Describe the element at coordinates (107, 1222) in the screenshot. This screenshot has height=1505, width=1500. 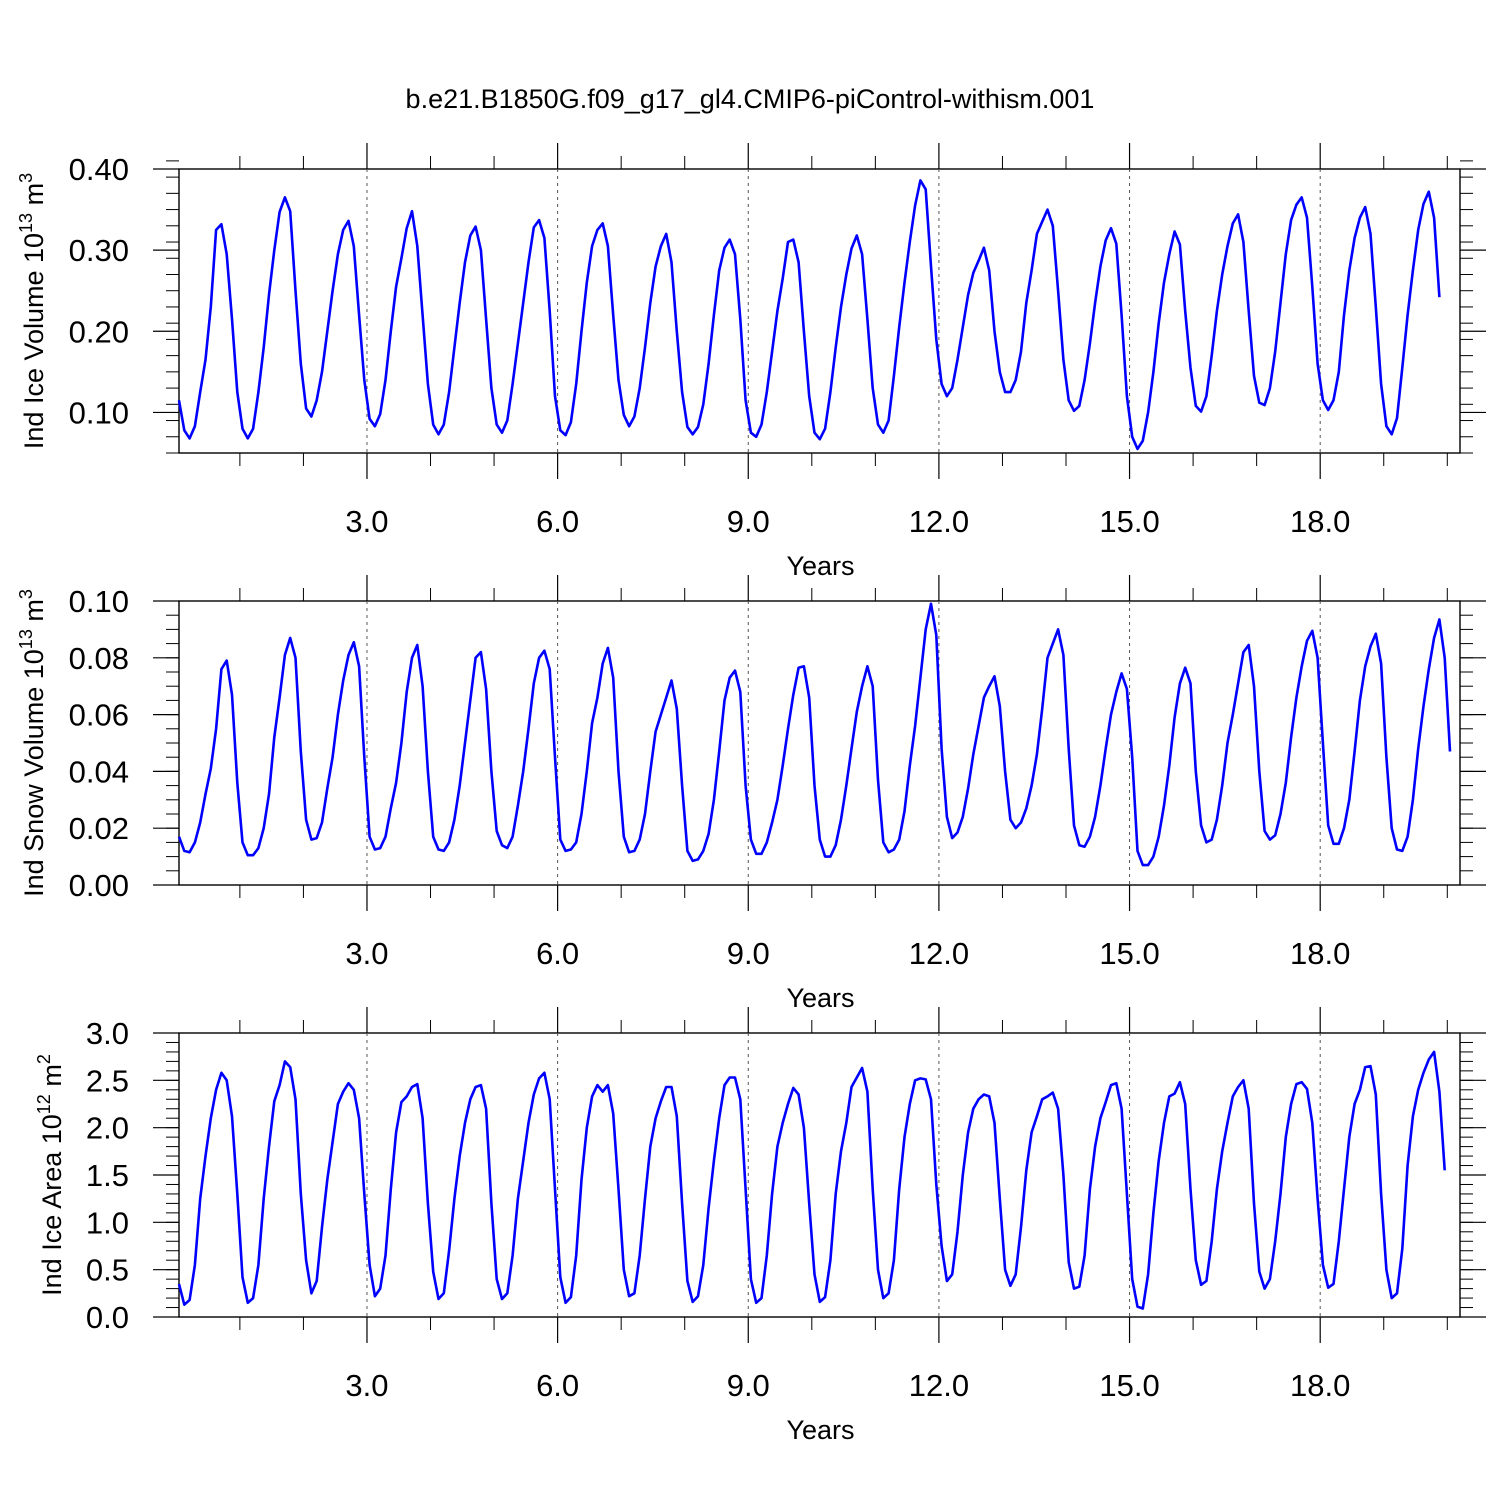
I see `y-tick-label: 1.0` at that location.